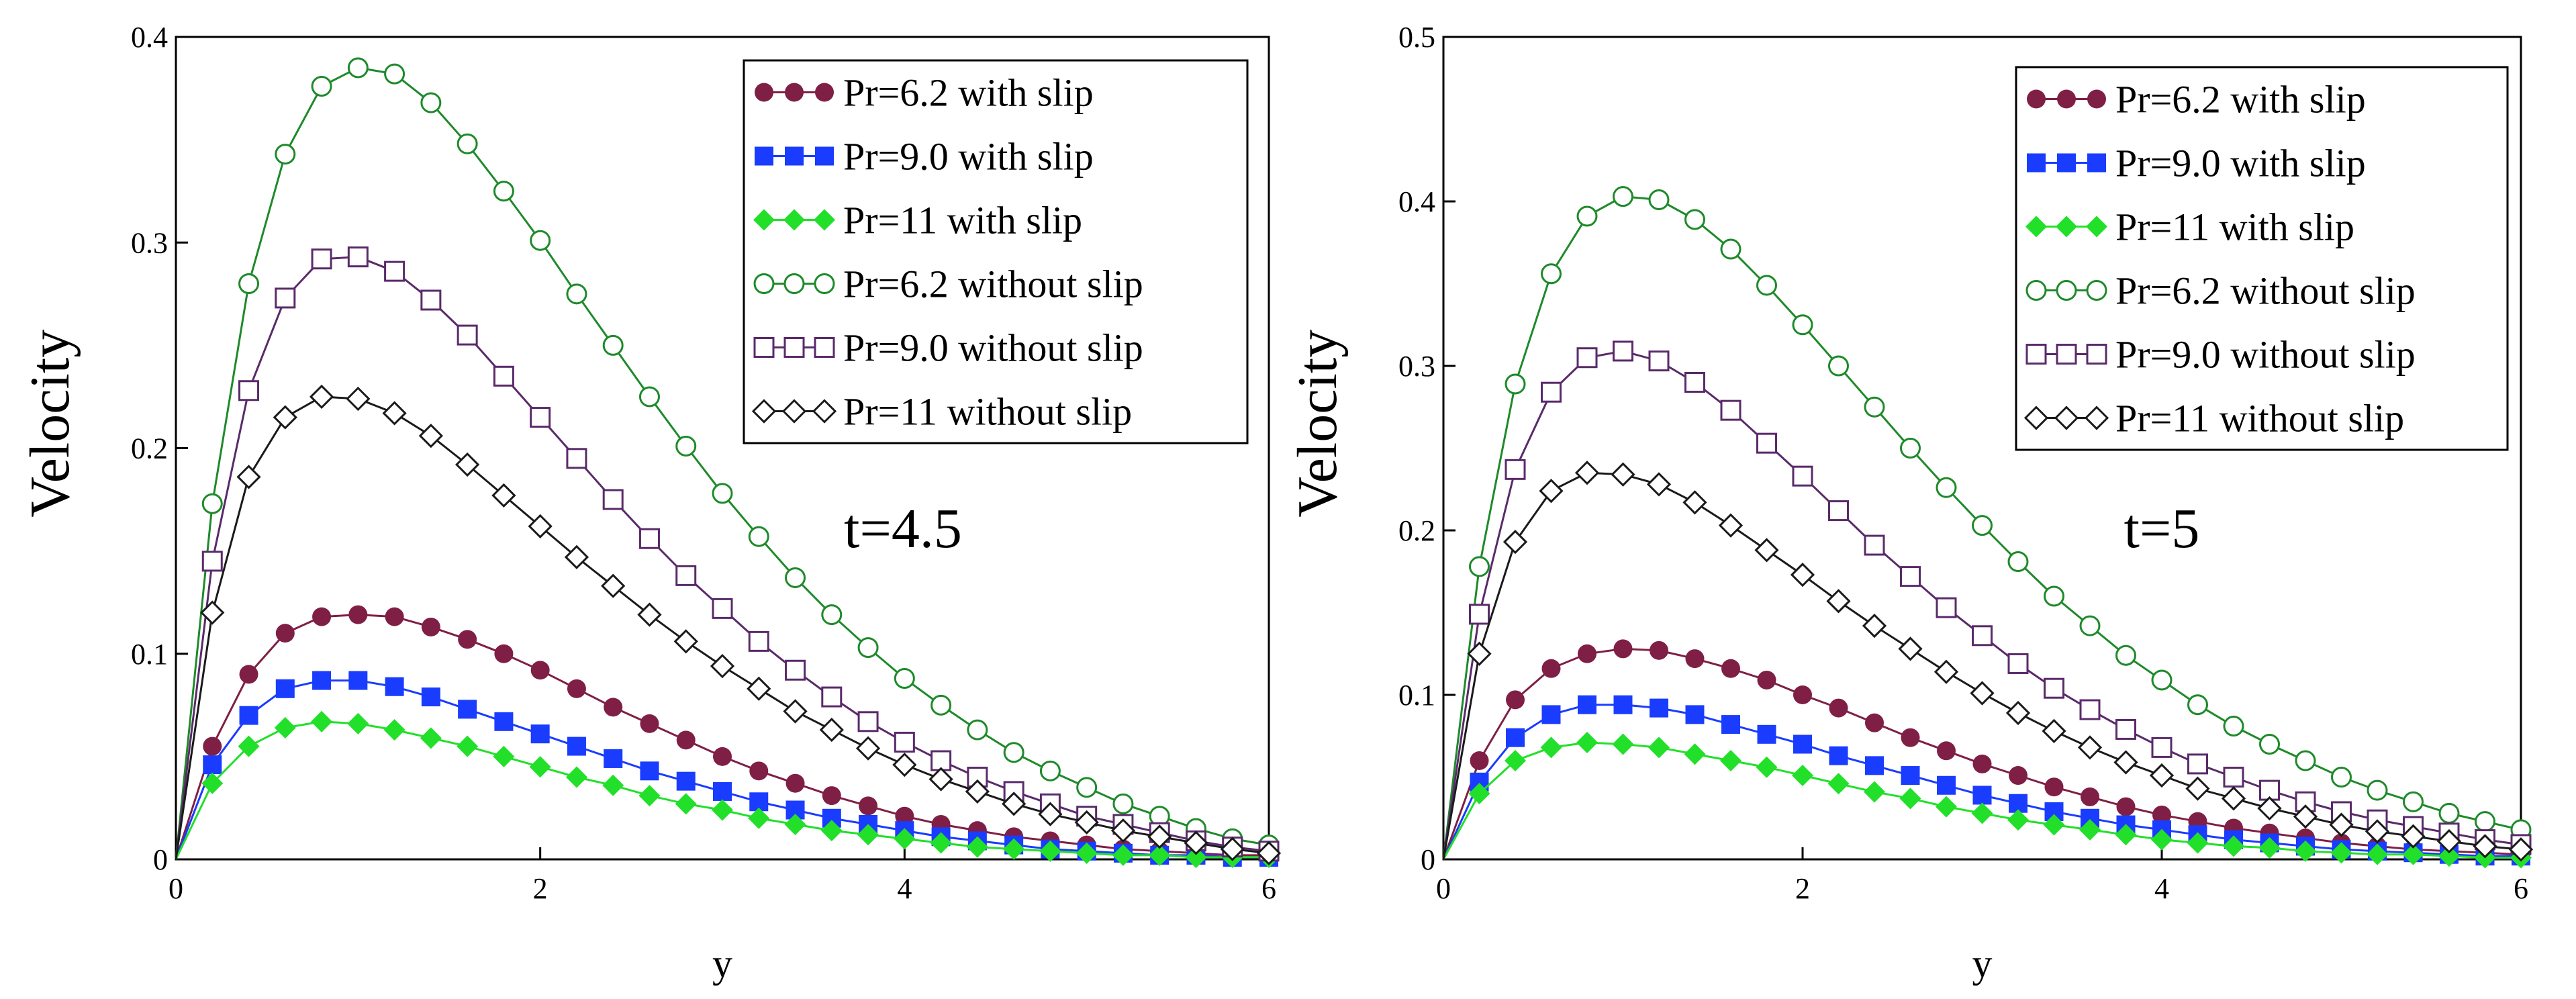  I want to click on legend-item: Pr=11 without slip, so click(2213, 418).